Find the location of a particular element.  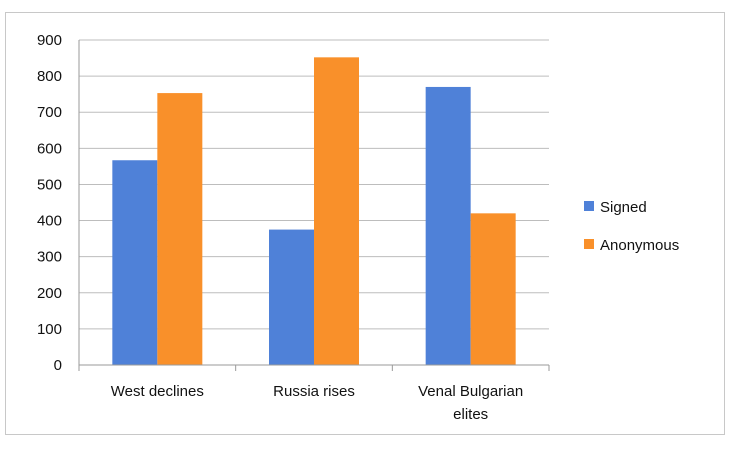

category-label: elites is located at coordinates (470, 414).